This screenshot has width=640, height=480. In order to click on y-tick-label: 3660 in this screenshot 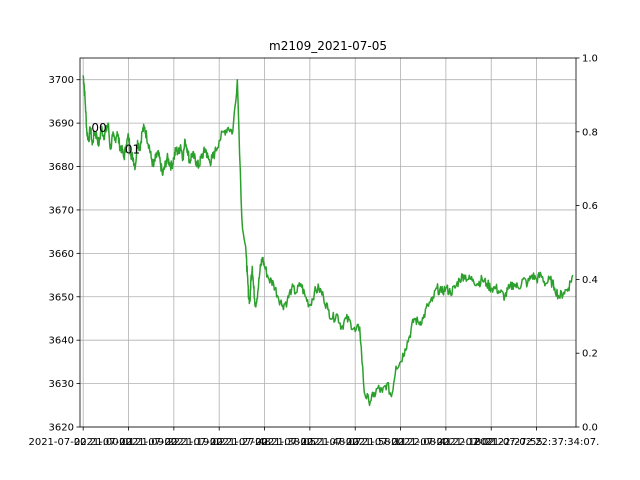, I will do `click(61, 254)`.